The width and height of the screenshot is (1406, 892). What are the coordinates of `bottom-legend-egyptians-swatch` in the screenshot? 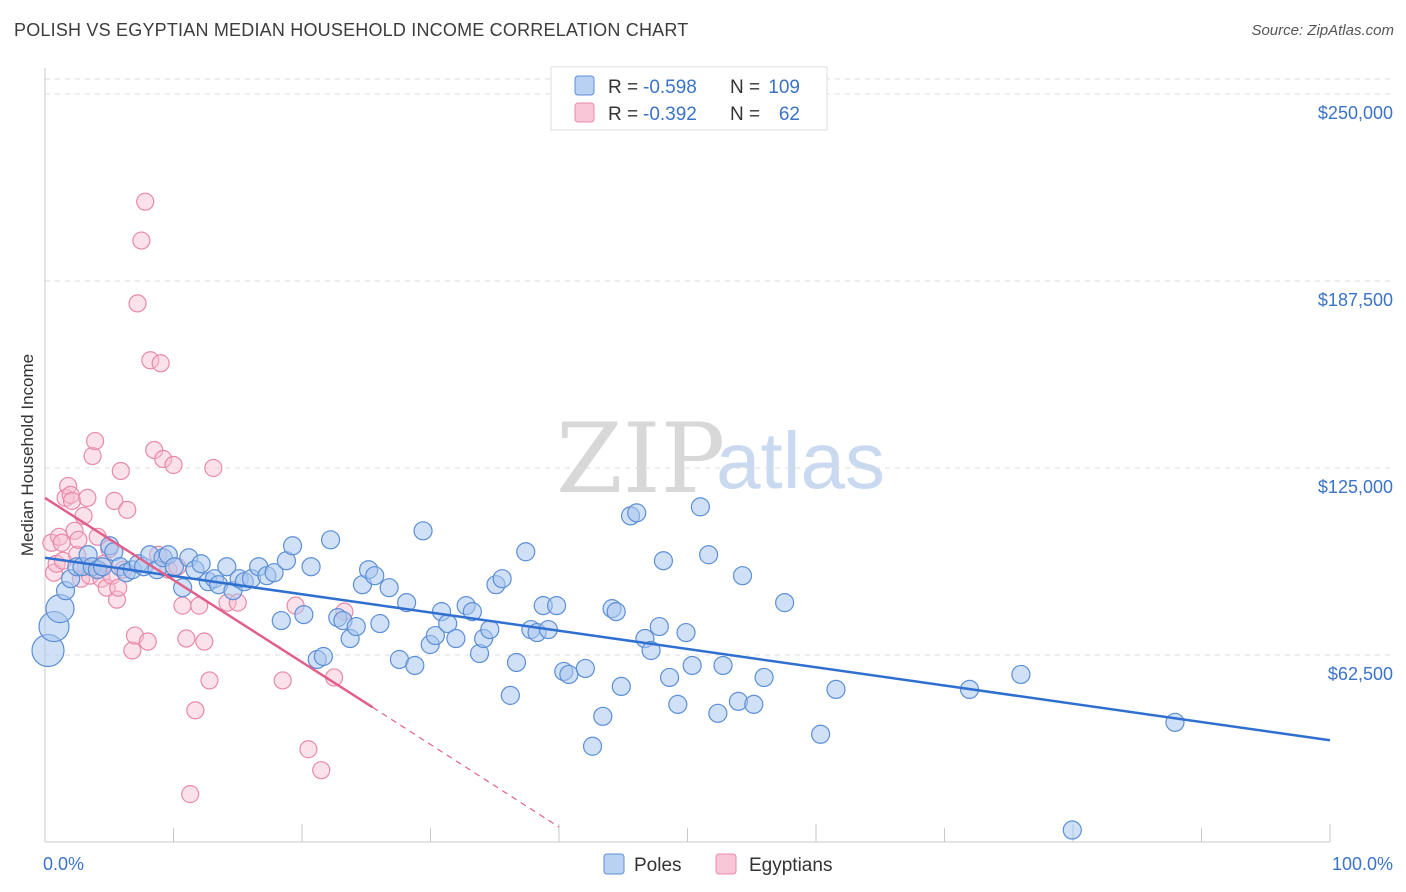 It's located at (726, 864).